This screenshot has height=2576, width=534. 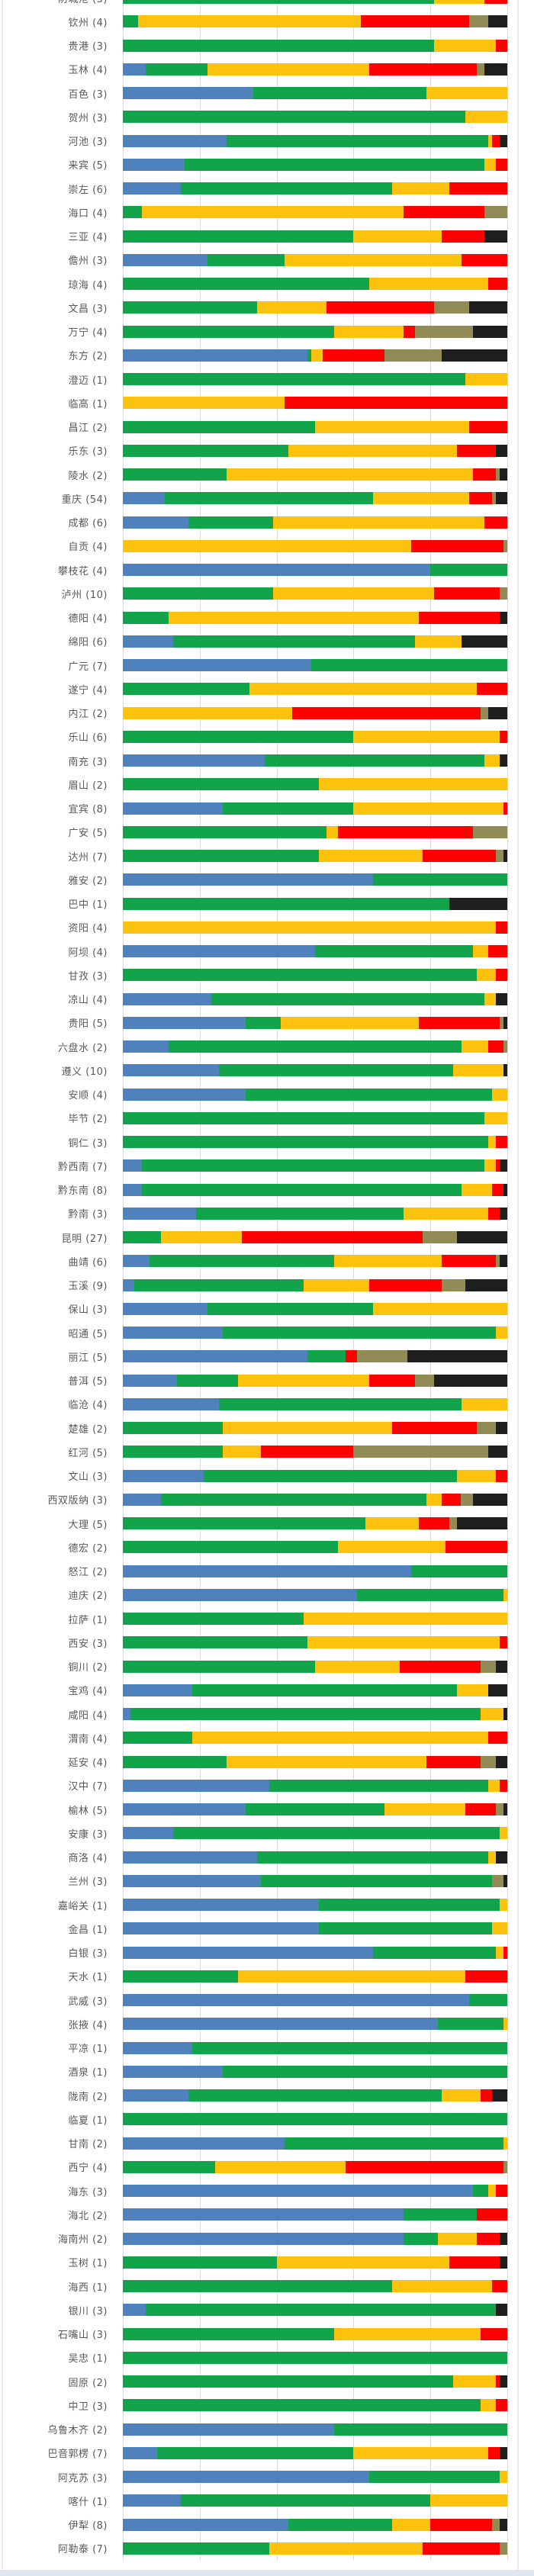 I want to click on chart-row: 黔东南 (8), so click(x=267, y=1189).